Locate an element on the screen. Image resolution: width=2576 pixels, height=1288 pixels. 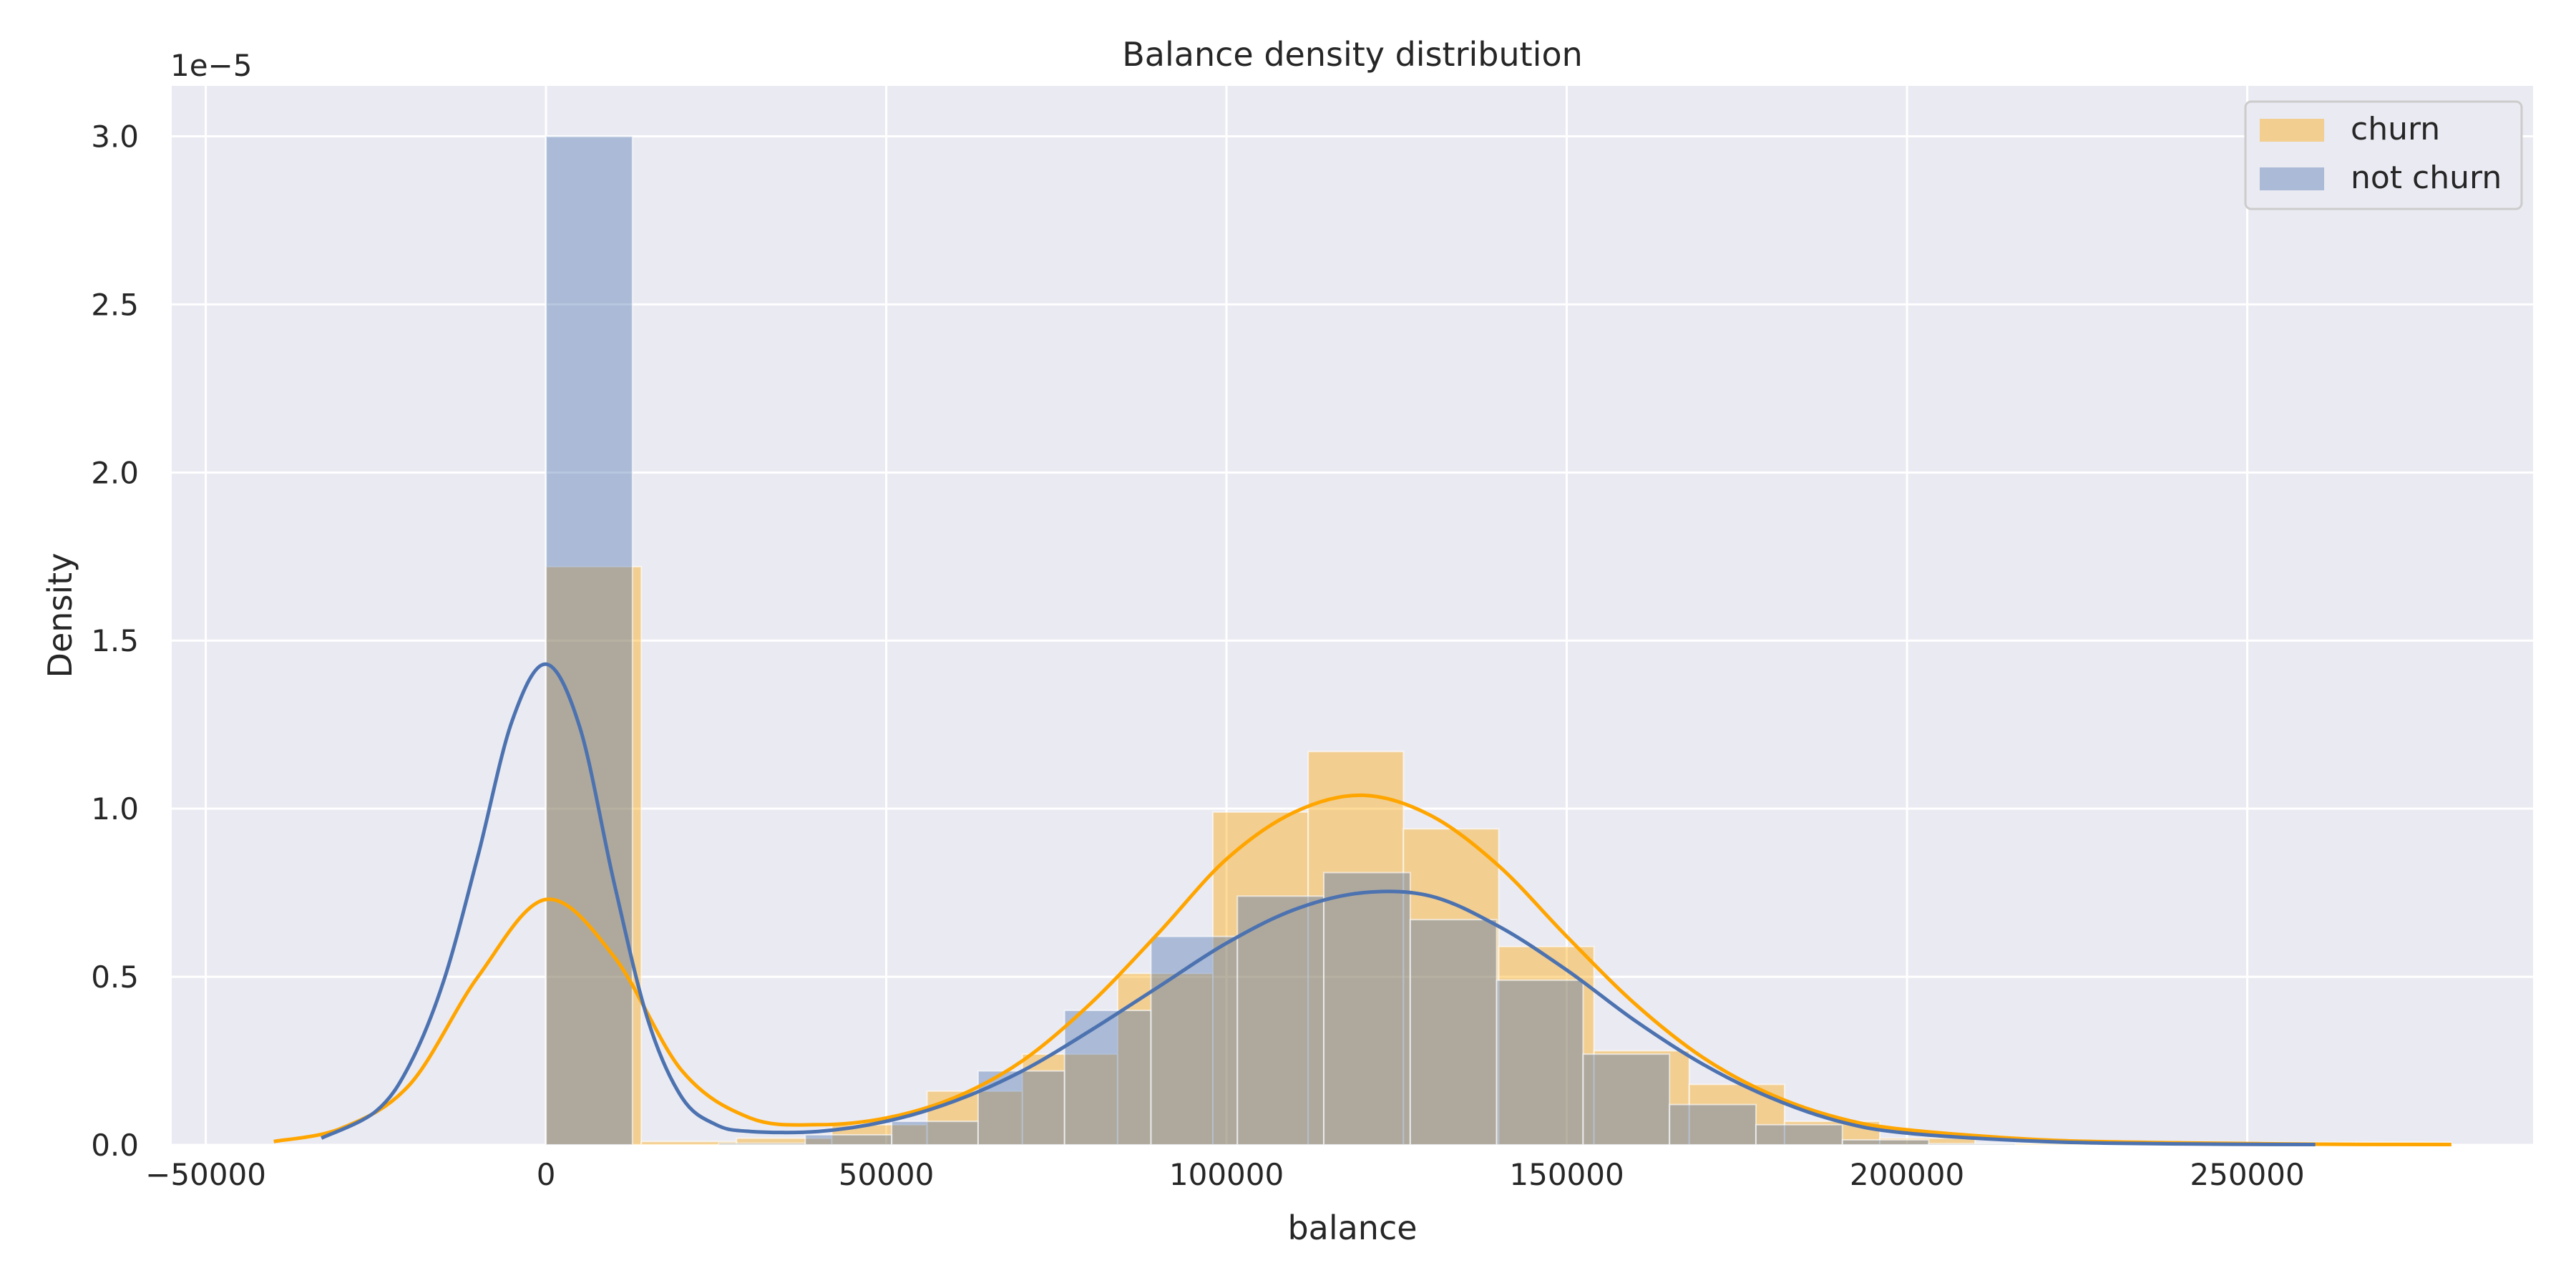
x-tick-label-2: 50000 is located at coordinates (887, 1174).